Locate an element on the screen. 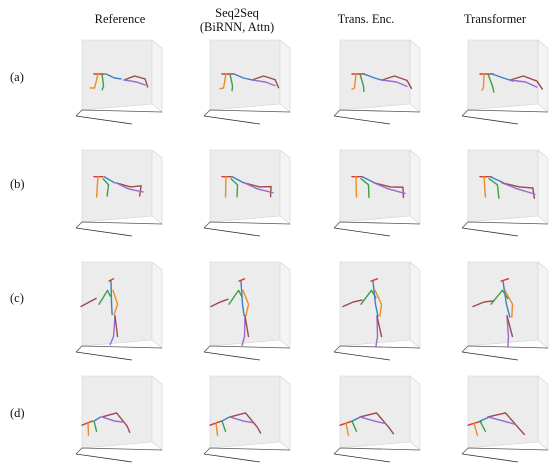  column-header-line1: Trans. Enc. is located at coordinates (366, 19).